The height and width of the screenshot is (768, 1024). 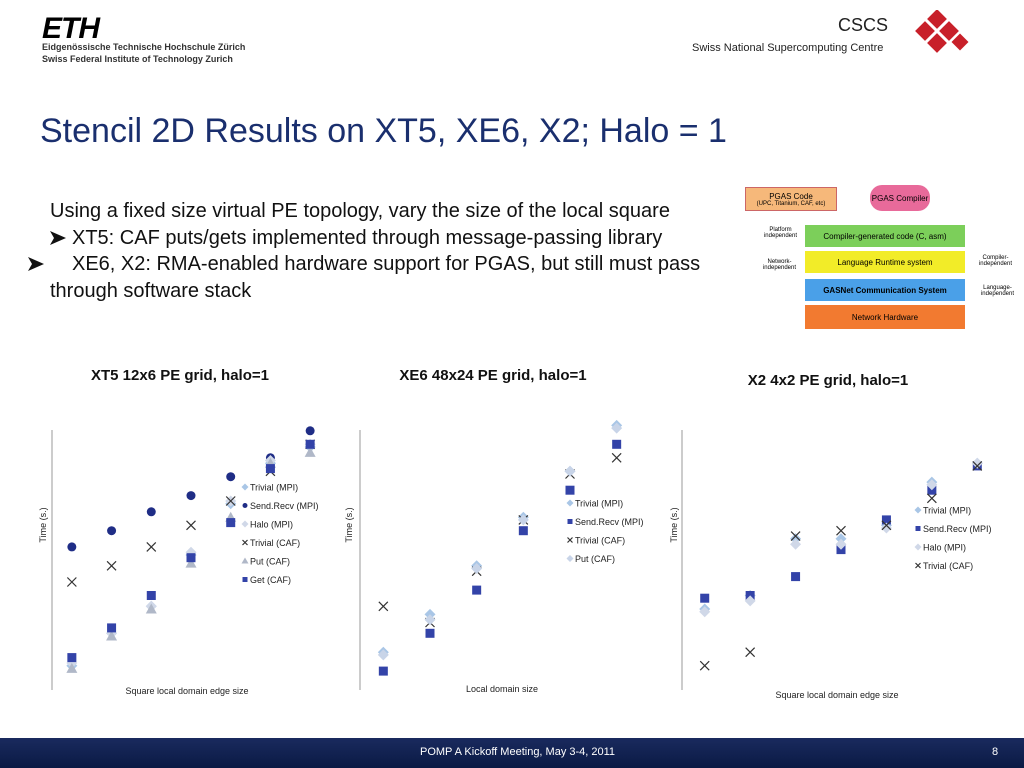 What do you see at coordinates (518, 752) in the screenshot?
I see `footer-event: POMP A Kickoff Meeting, May 3-4, 2011` at bounding box center [518, 752].